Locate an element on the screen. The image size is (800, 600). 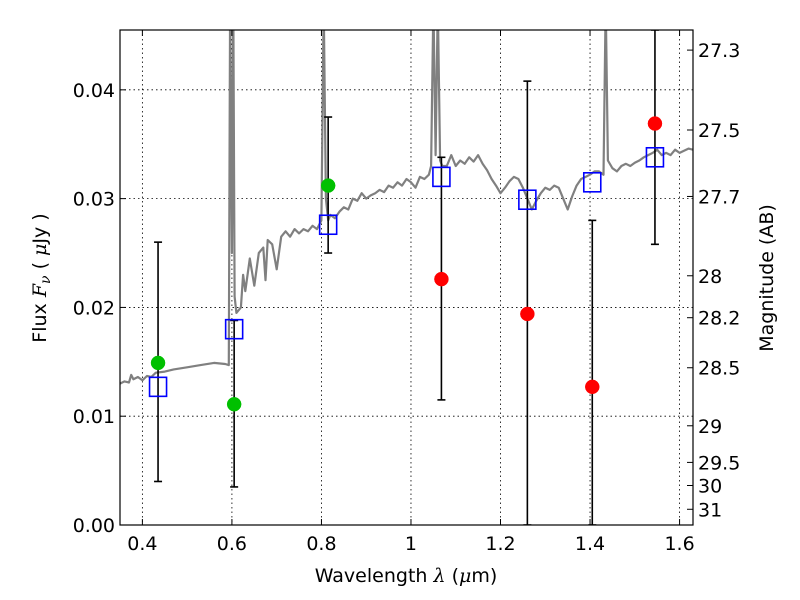
y-tick-label: 0.04 is located at coordinates (94, 91).